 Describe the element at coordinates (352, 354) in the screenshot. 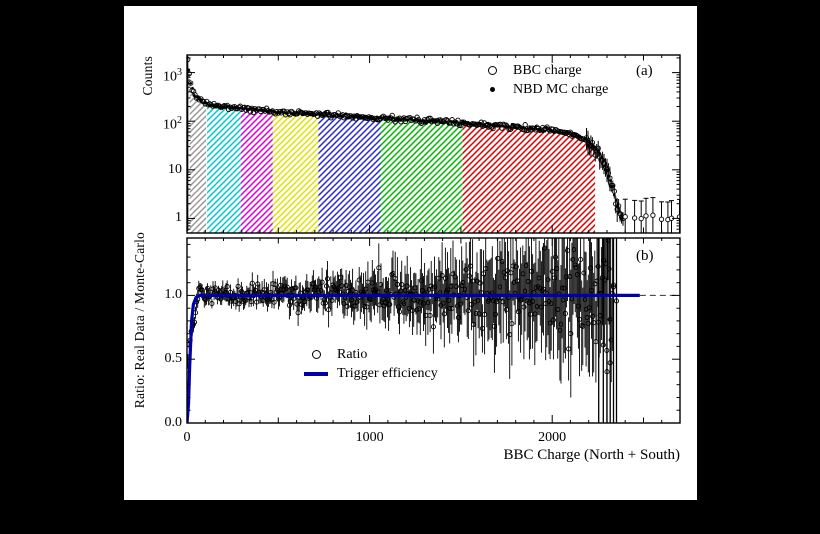

I see `legend-label-ratio: Ratio` at that location.